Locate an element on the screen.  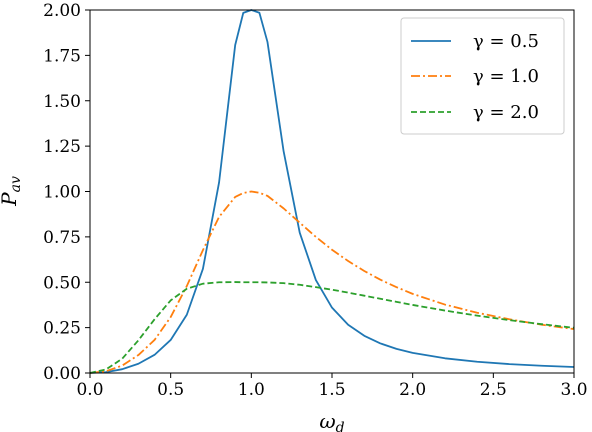
x-tick-label: 1.0 is located at coordinates (251, 390).